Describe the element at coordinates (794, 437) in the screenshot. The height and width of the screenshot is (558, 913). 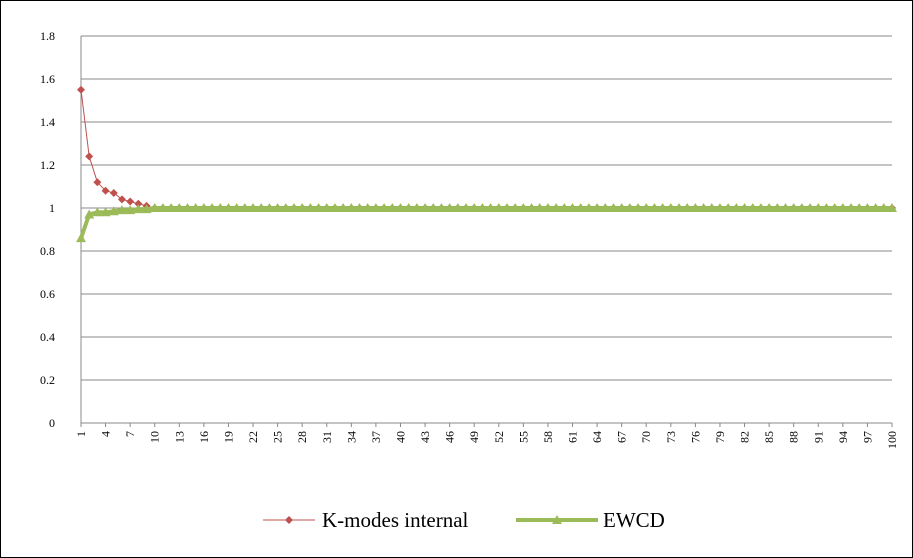
I see `x-tick-label: 88` at that location.